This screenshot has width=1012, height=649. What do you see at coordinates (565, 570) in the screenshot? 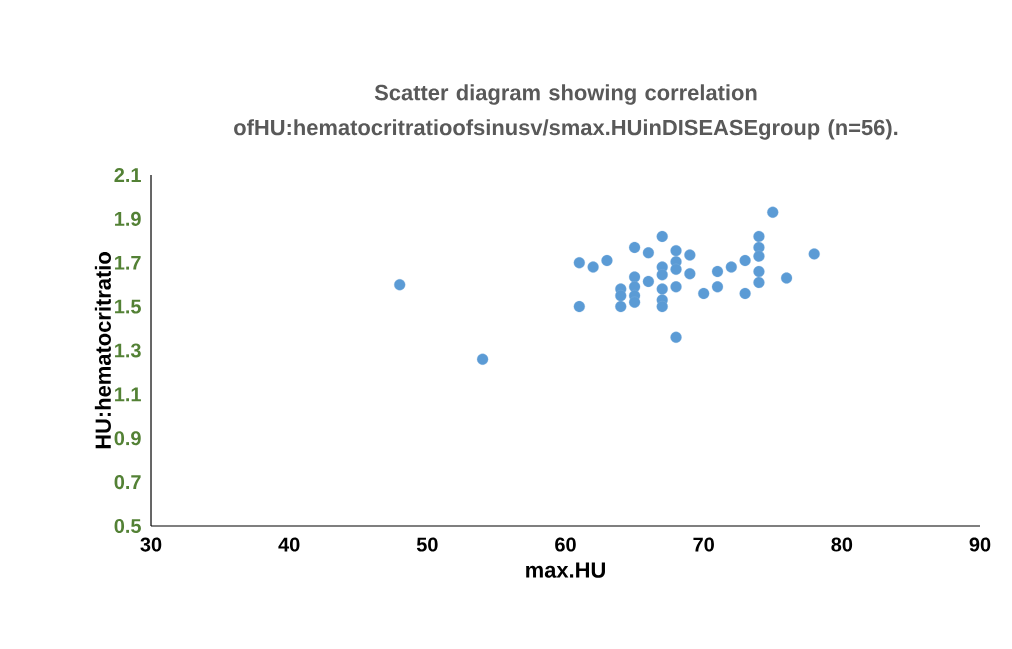
I see `x-axis-title: max.HU` at bounding box center [565, 570].